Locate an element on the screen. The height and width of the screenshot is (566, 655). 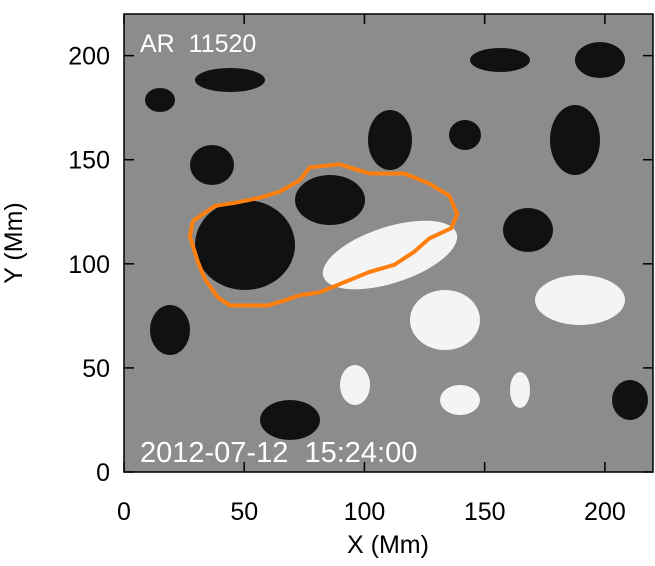
annotation: 2012-07-12 15:24:00 is located at coordinates (278, 453).